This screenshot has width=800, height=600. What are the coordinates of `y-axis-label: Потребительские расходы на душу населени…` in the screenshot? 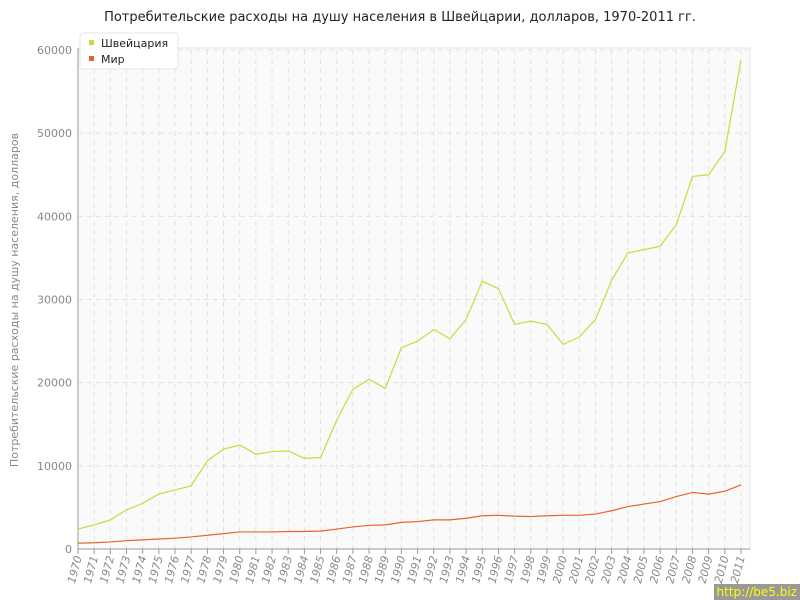 It's located at (14, 300).